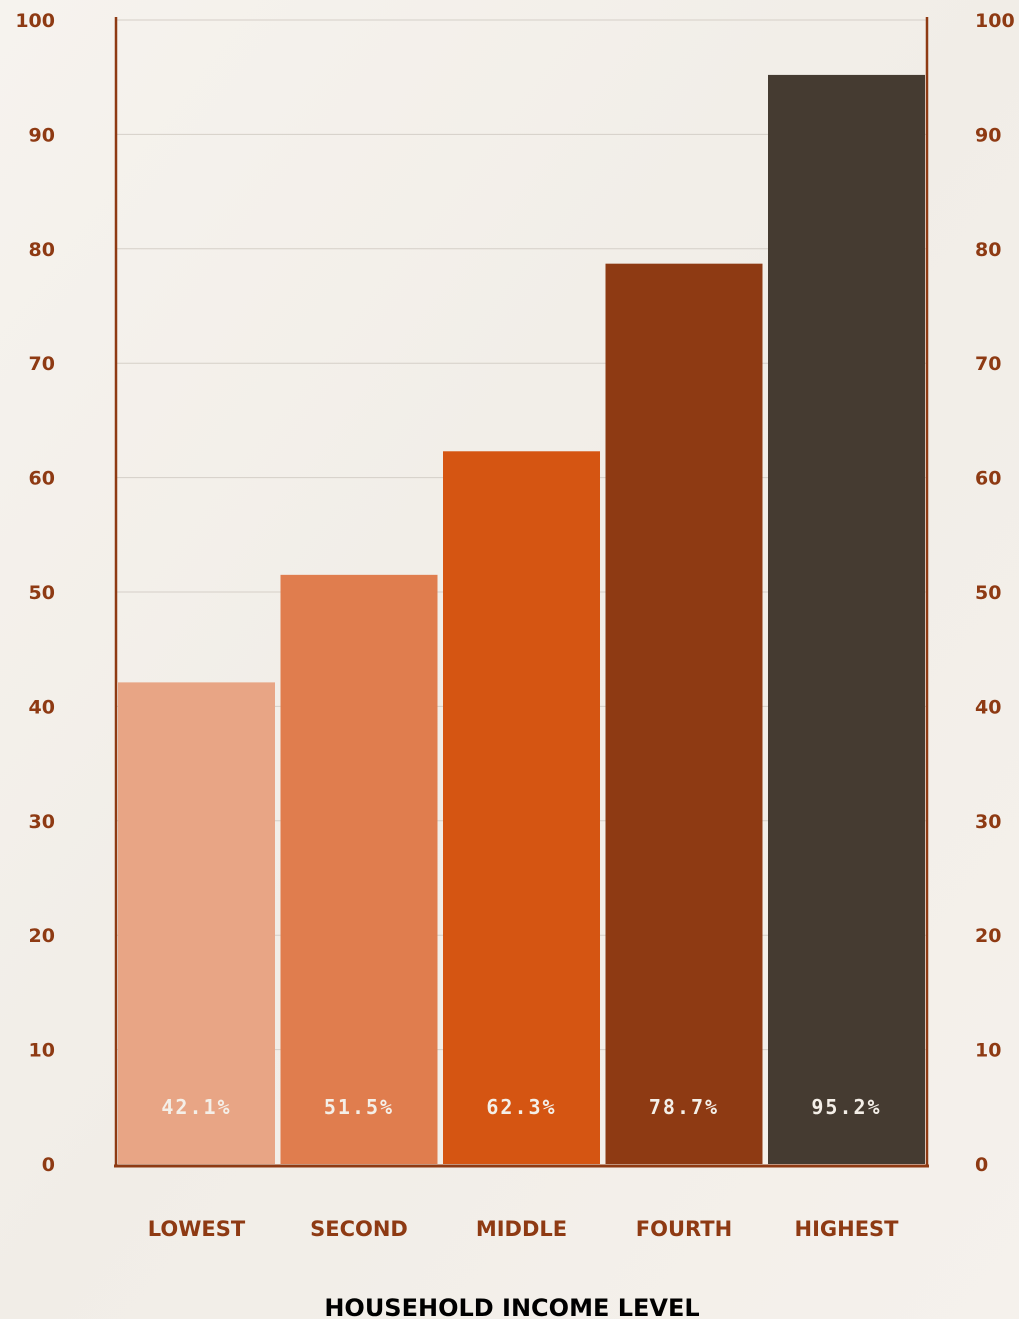 The height and width of the screenshot is (1319, 1019). Describe the element at coordinates (197, 1229) in the screenshot. I see `category-label: LOWEST` at that location.